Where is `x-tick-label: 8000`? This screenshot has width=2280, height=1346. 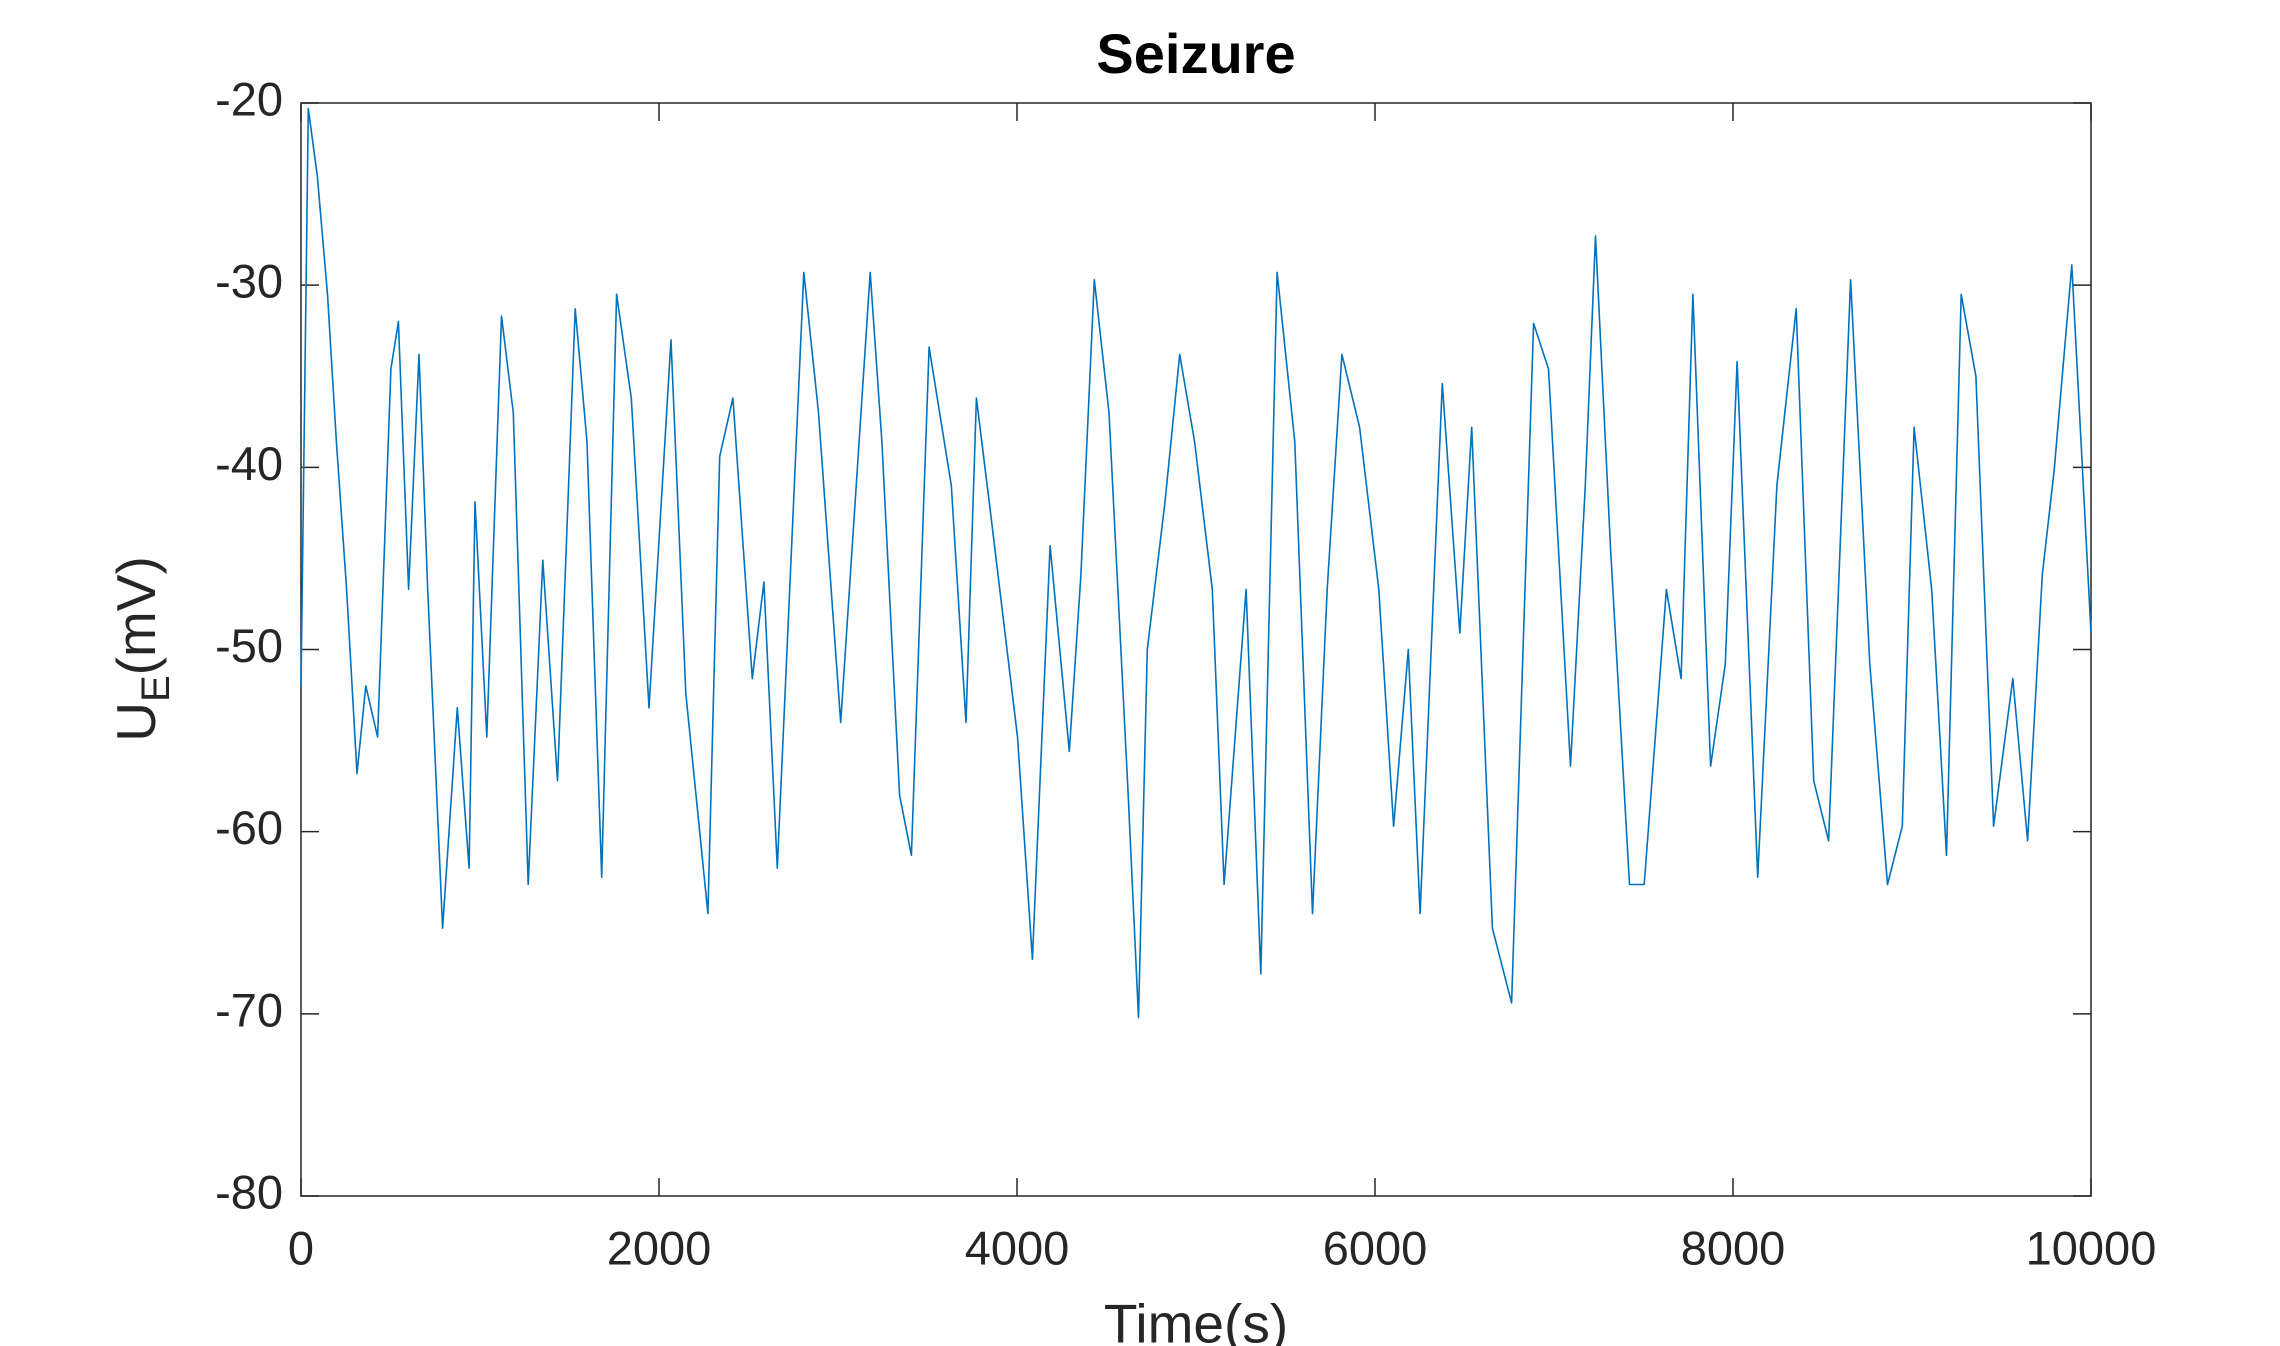
x-tick-label: 8000 is located at coordinates (1733, 1247).